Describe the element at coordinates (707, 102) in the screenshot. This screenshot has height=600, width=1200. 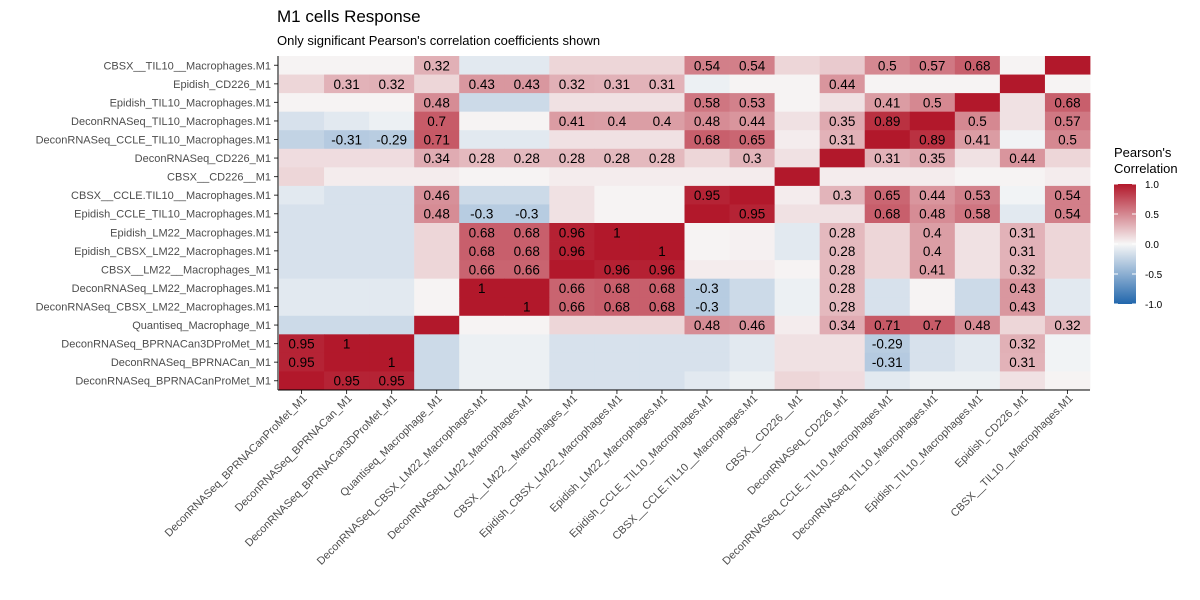
I see `cell-value-label: 0.58` at that location.